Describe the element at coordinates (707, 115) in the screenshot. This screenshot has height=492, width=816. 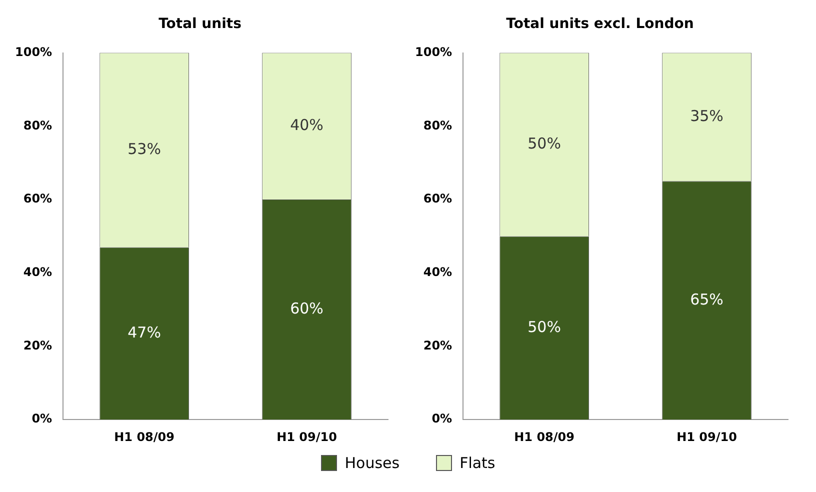
I see `data-label: 35%` at that location.